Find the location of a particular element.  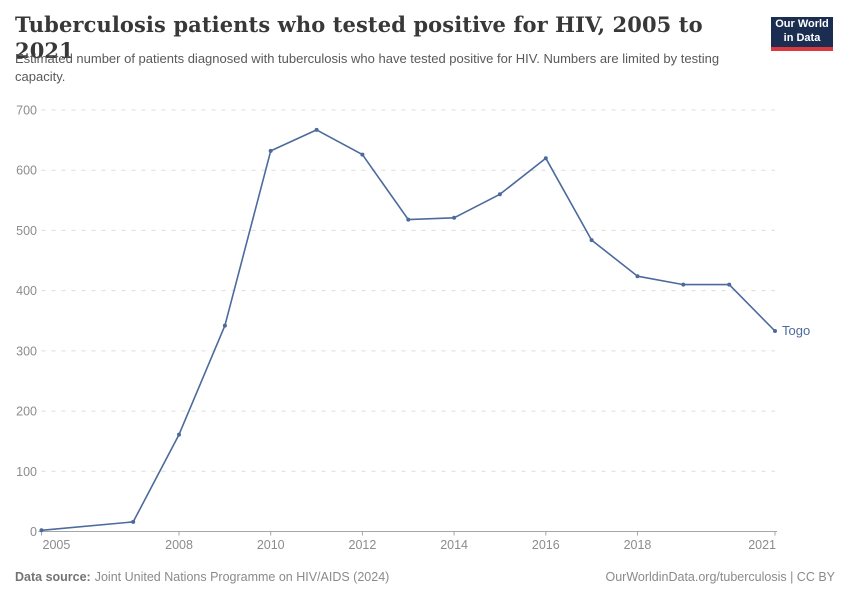

x-tick-label-2008: 2008 is located at coordinates (179, 545).